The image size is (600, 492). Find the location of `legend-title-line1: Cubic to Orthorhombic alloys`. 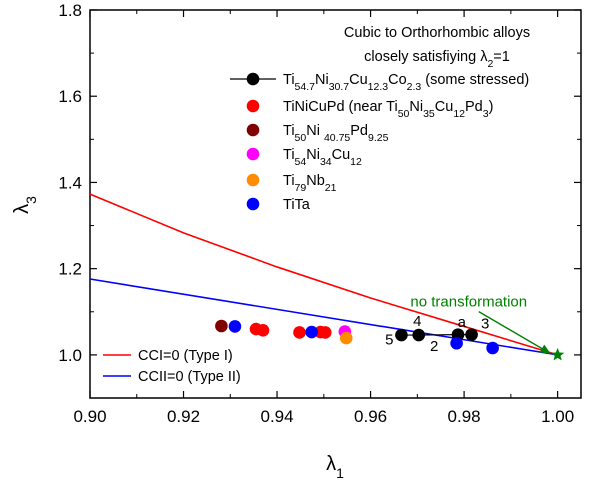

legend-title-line1: Cubic to Orthorhombic alloys is located at coordinates (437, 33).